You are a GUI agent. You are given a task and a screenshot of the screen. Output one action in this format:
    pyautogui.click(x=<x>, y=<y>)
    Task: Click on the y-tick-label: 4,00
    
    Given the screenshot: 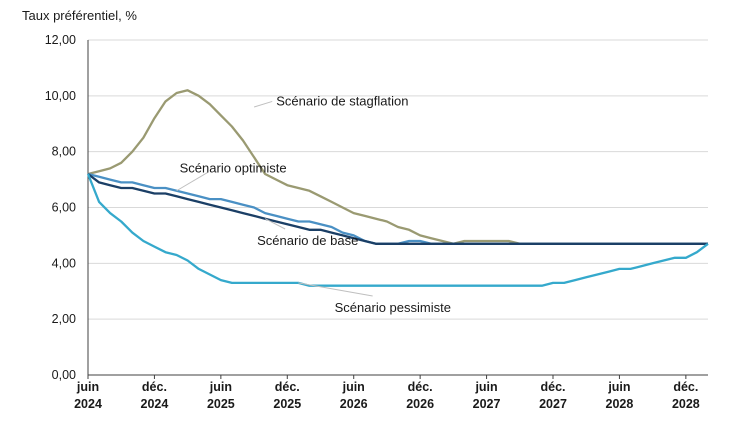 What is the action you would take?
    pyautogui.click(x=64, y=263)
    